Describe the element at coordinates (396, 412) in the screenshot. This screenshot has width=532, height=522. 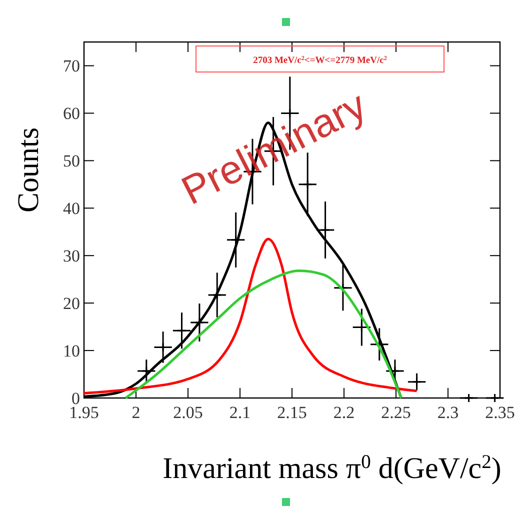
I see `x-tick-label: 2.25` at that location.